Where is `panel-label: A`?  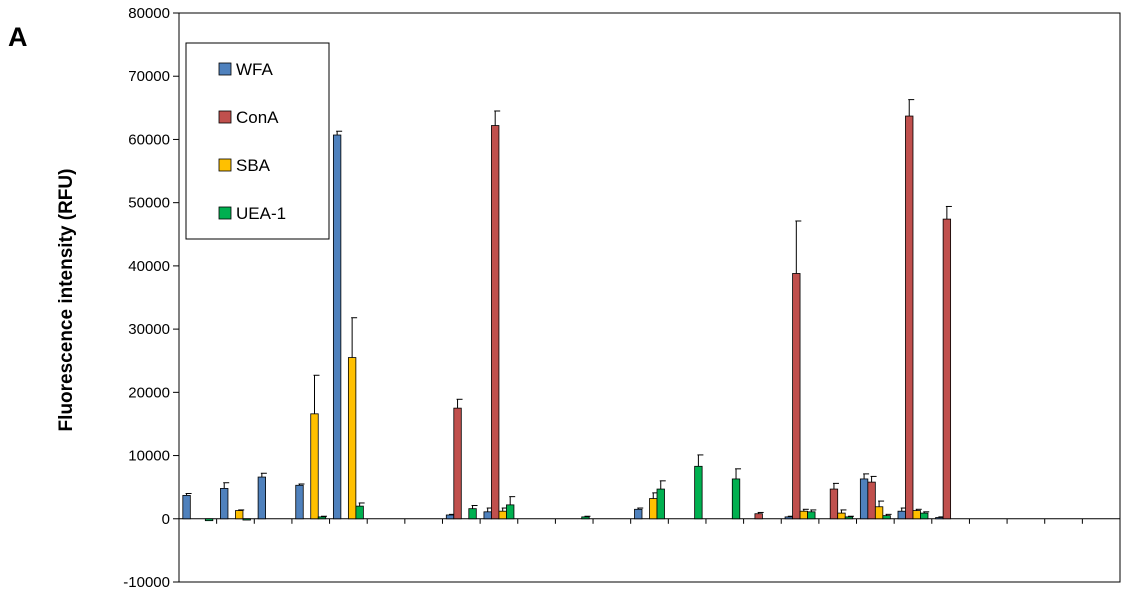 panel-label: A is located at coordinates (18, 37).